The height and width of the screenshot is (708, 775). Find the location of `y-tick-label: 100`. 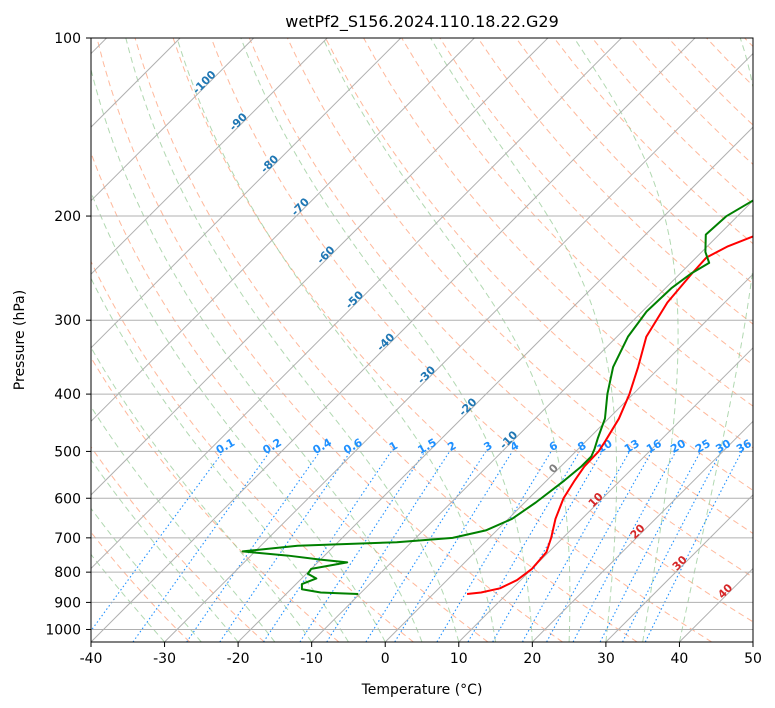

y-tick-label: 100 is located at coordinates (67, 39).